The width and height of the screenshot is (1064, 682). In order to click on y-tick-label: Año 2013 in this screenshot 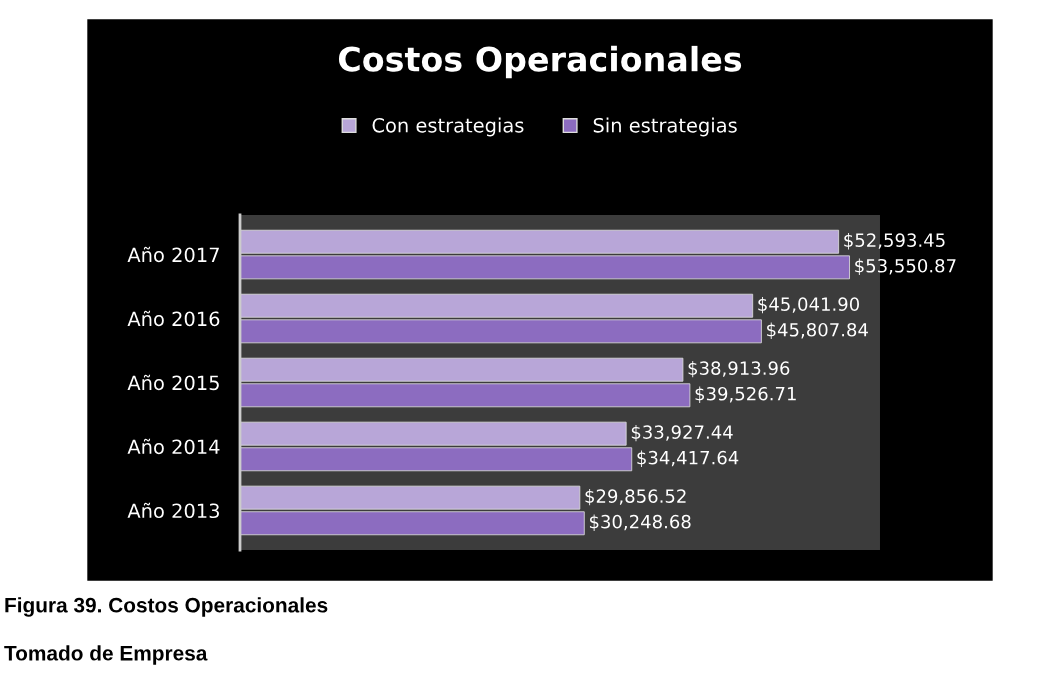, I will do `click(173, 510)`.